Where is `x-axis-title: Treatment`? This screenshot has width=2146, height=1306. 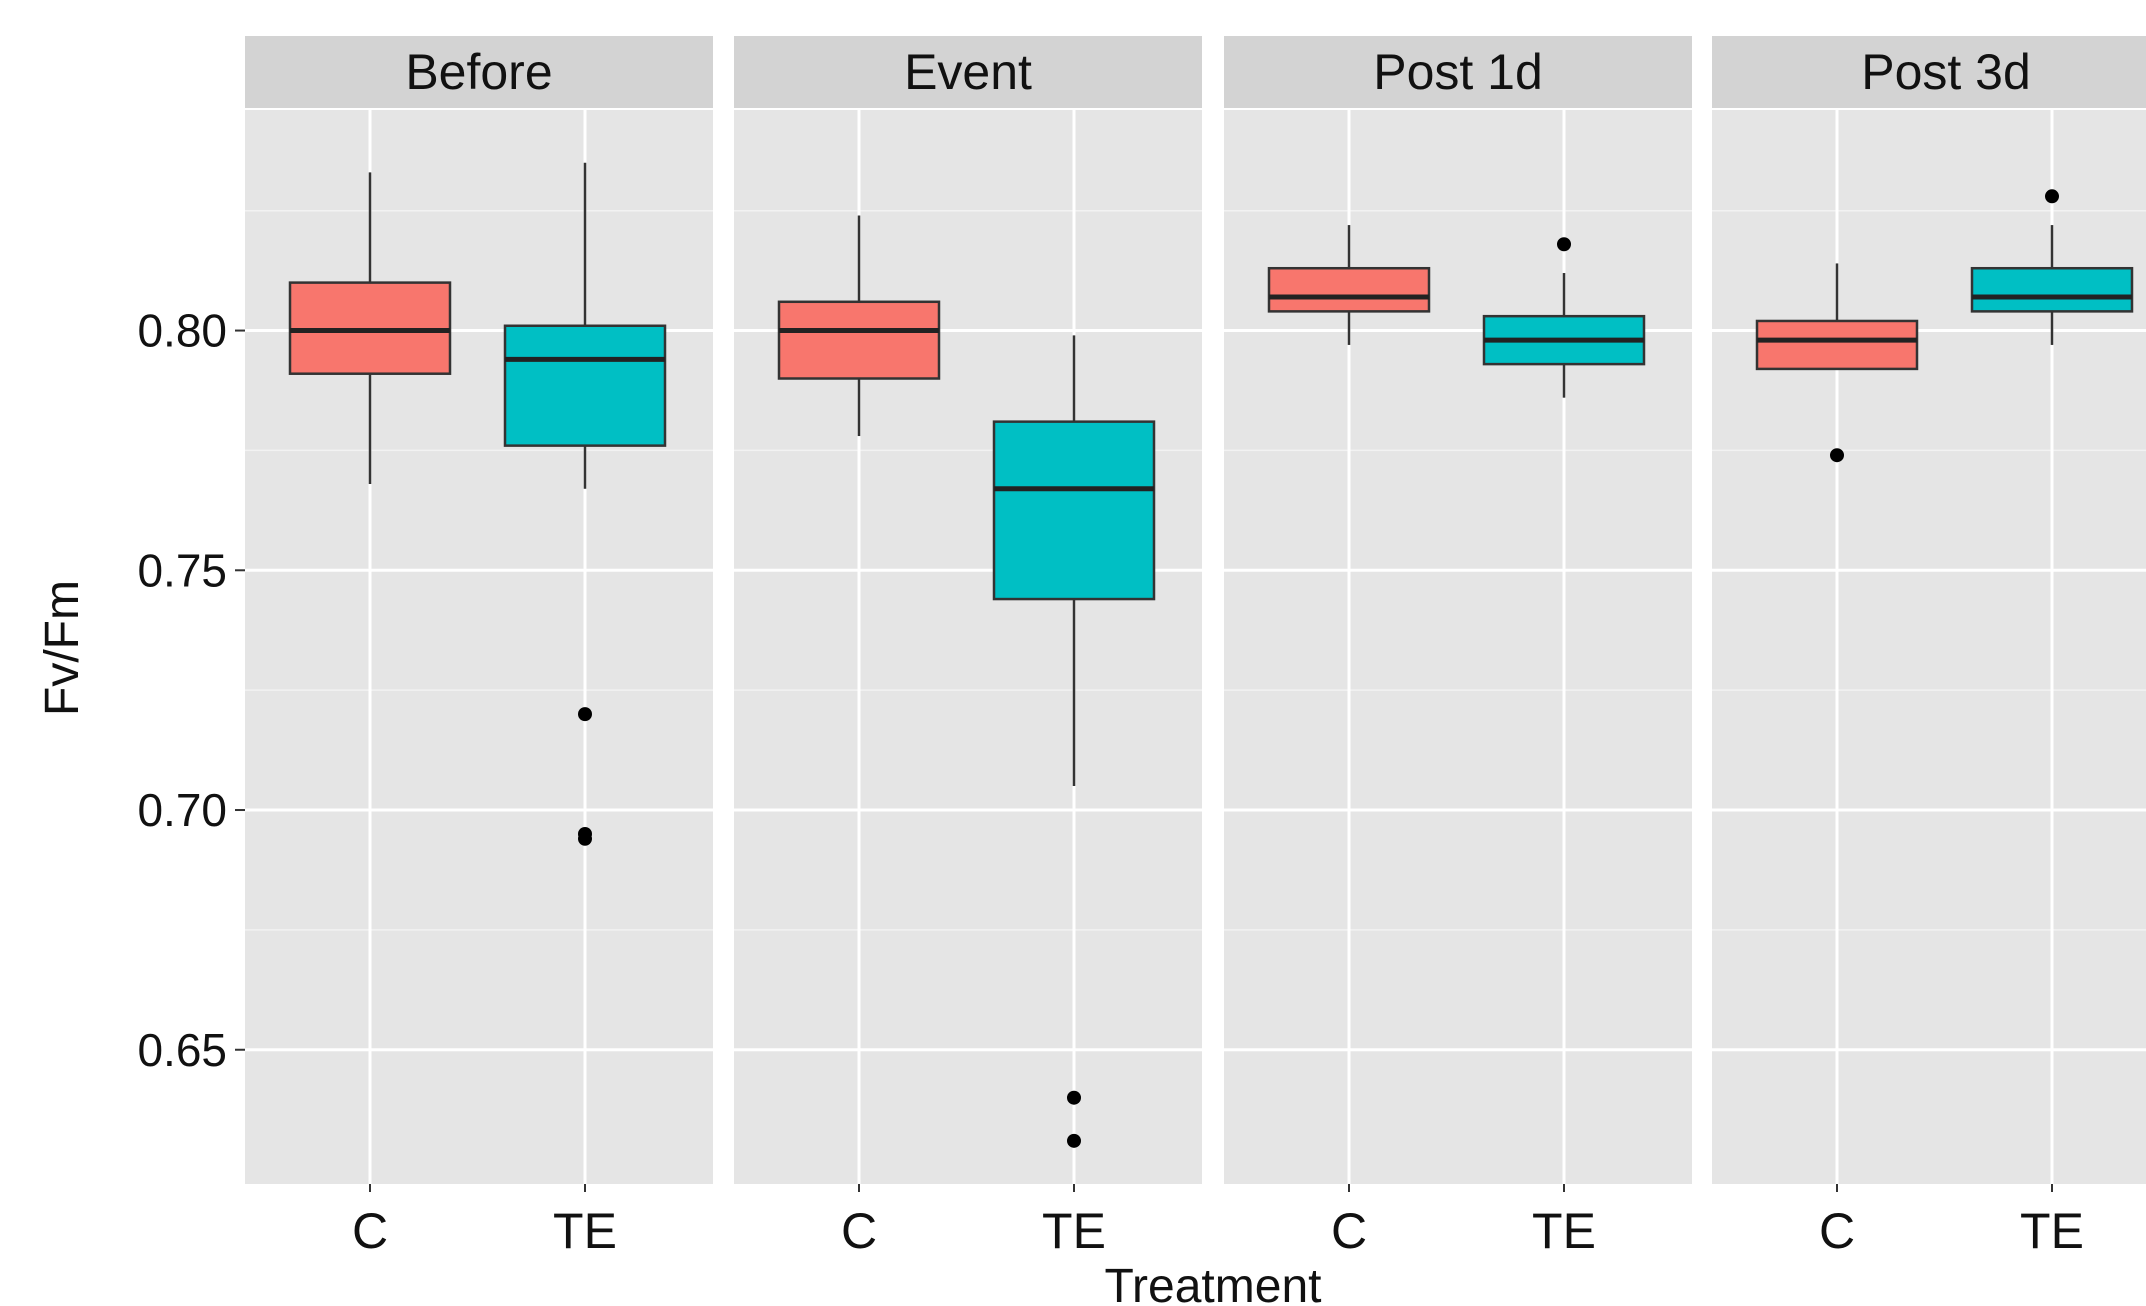
x-axis-title: Treatment is located at coordinates (1213, 1283).